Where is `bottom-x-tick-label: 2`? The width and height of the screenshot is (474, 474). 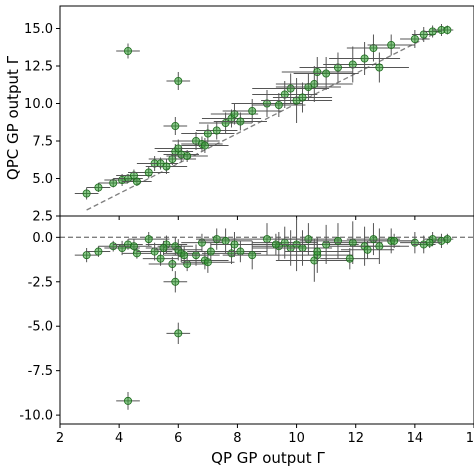 bottom-x-tick-label: 2 is located at coordinates (60, 438).